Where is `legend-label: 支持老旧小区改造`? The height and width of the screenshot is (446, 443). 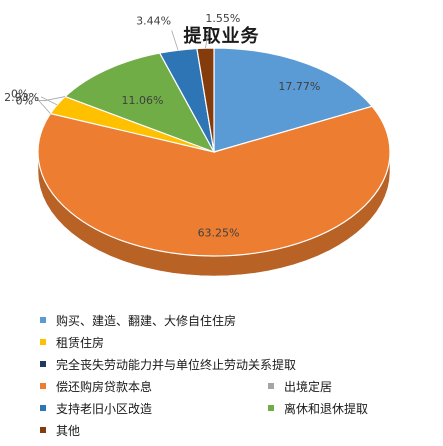 legend-label: 支持老旧小区改造 is located at coordinates (104, 409).